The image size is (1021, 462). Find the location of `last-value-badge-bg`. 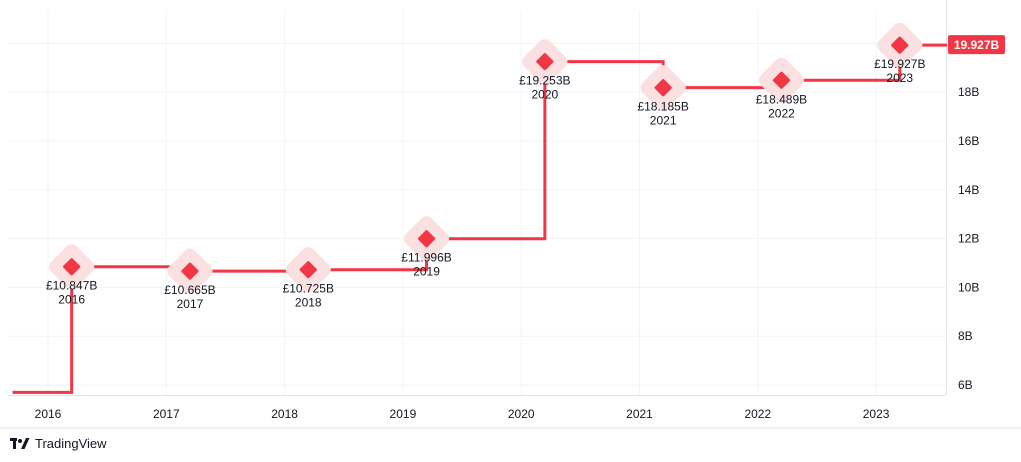

last-value-badge-bg is located at coordinates (976, 45).